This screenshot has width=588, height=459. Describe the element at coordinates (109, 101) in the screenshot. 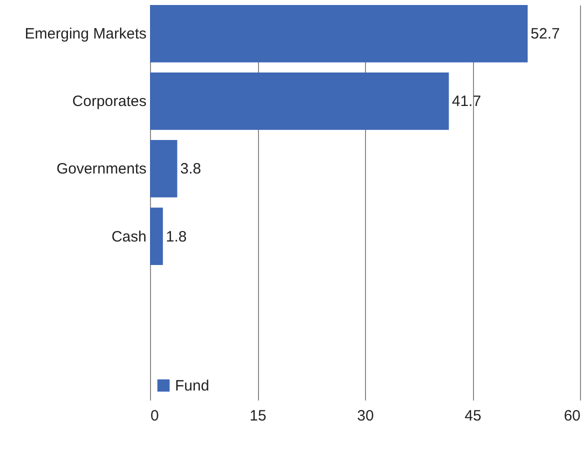

I see `y-tick-label: Corporates` at that location.